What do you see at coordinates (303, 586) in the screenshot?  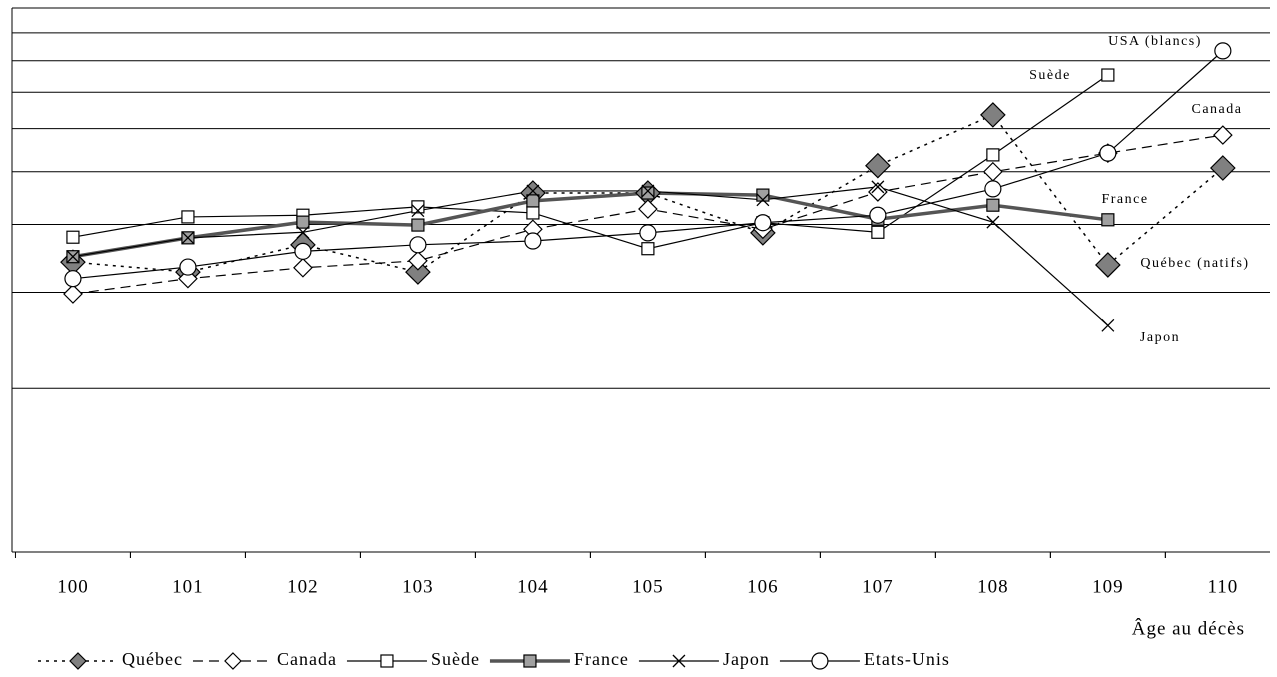 I see `x-tick-label: 102` at bounding box center [303, 586].